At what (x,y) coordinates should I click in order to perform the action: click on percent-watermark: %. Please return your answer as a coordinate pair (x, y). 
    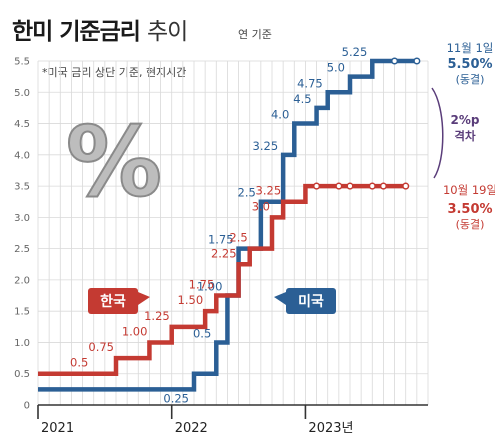
    Looking at the image, I should click on (114, 162).